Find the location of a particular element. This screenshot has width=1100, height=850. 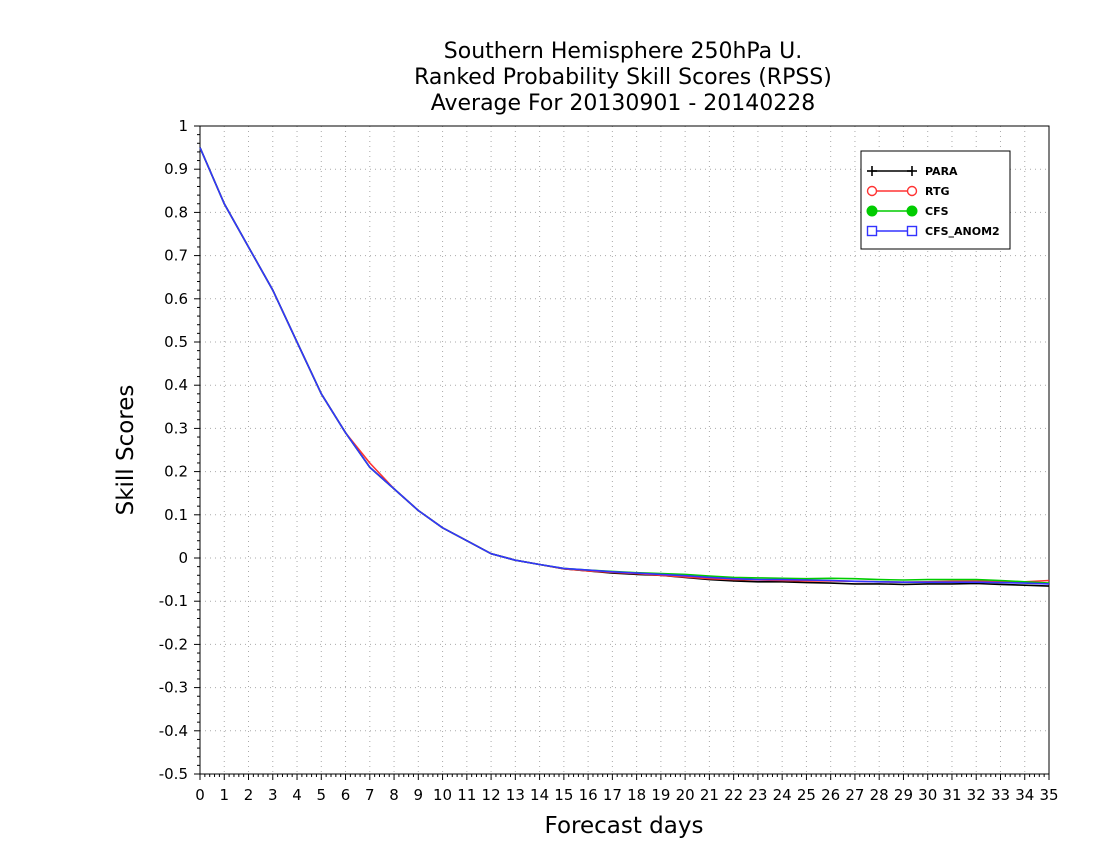

y-tick-label: 0.8 is located at coordinates (176, 212).